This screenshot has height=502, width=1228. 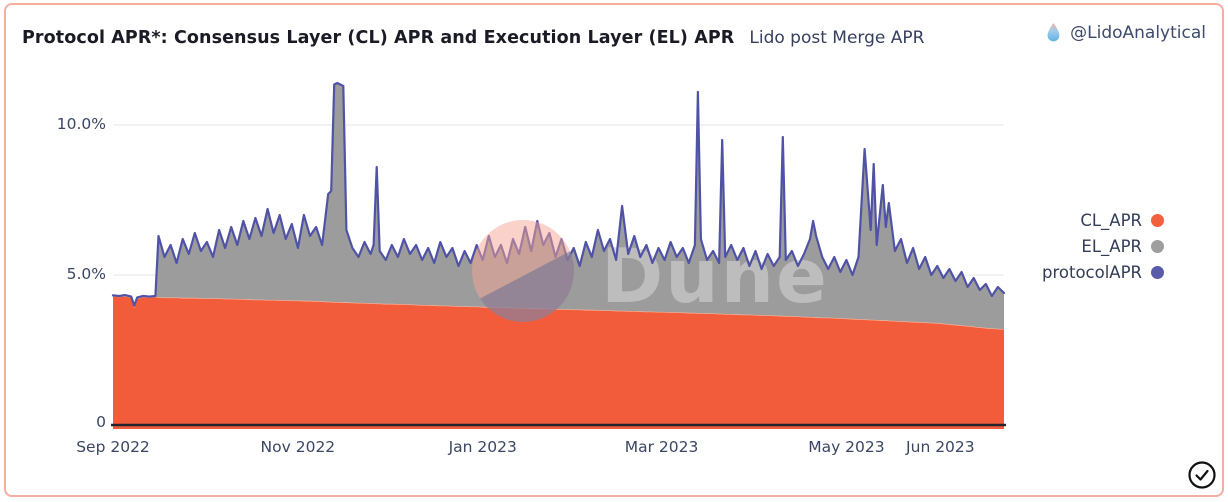 I want to click on legend-item-cl_apr: CL_APR, so click(x=1122, y=220).